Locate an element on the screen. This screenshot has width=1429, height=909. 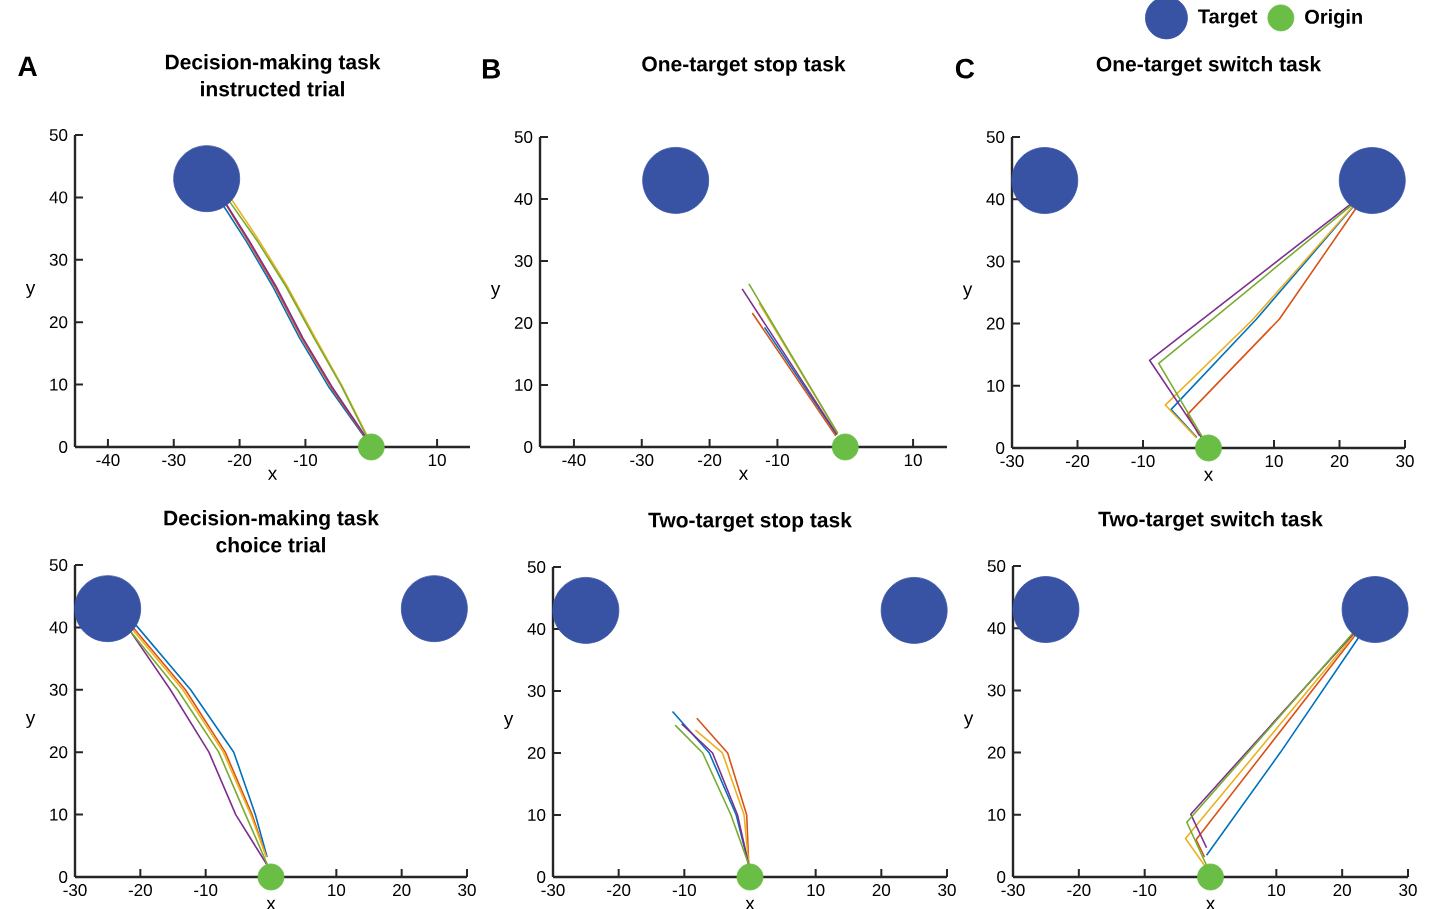
text: B is located at coordinates (491, 69).